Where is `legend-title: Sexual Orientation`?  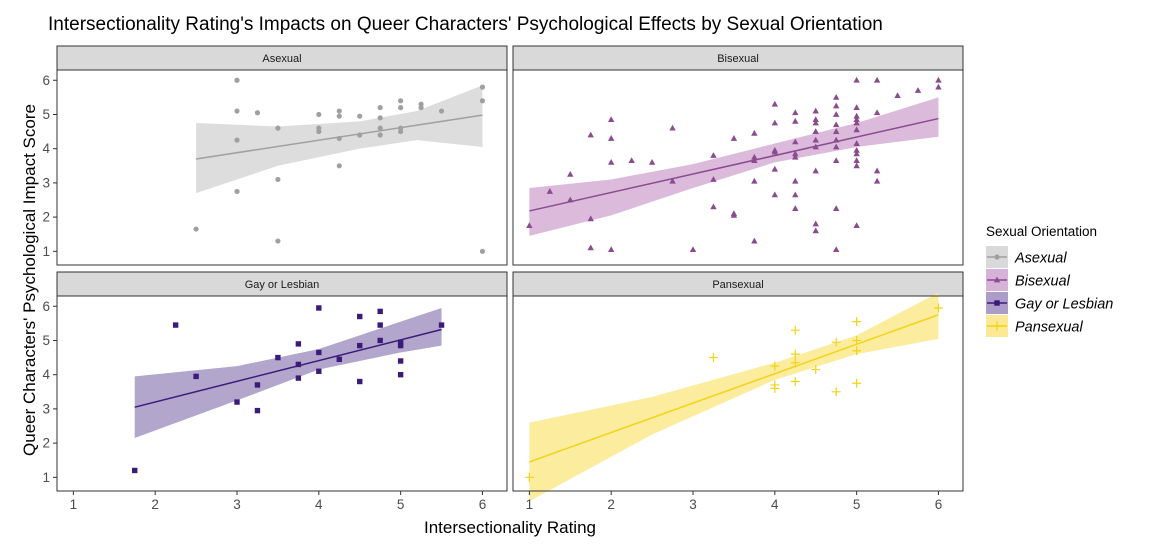
legend-title: Sexual Orientation is located at coordinates (1041, 231).